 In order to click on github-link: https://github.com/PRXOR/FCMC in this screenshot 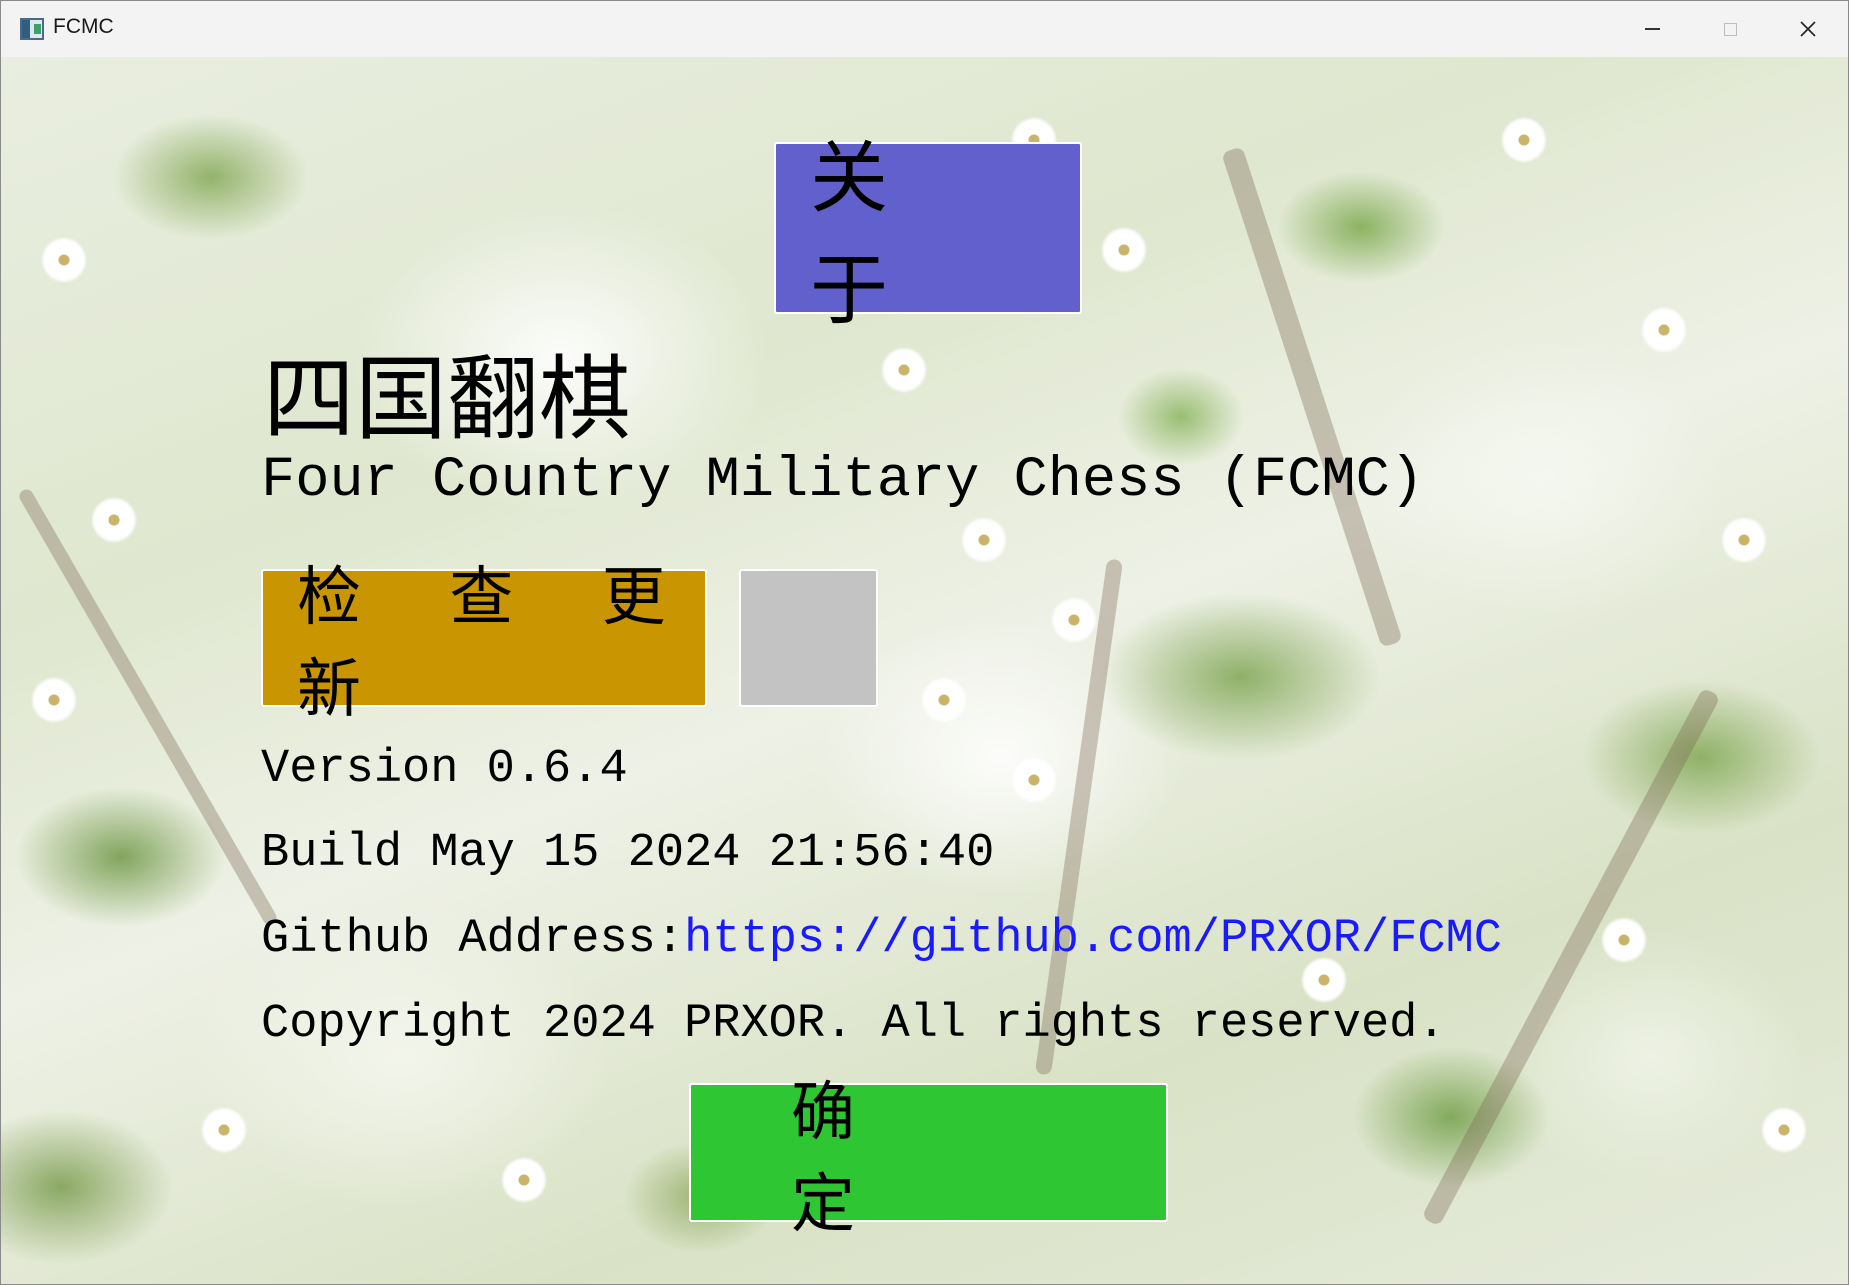, I will do `click(1093, 939)`.